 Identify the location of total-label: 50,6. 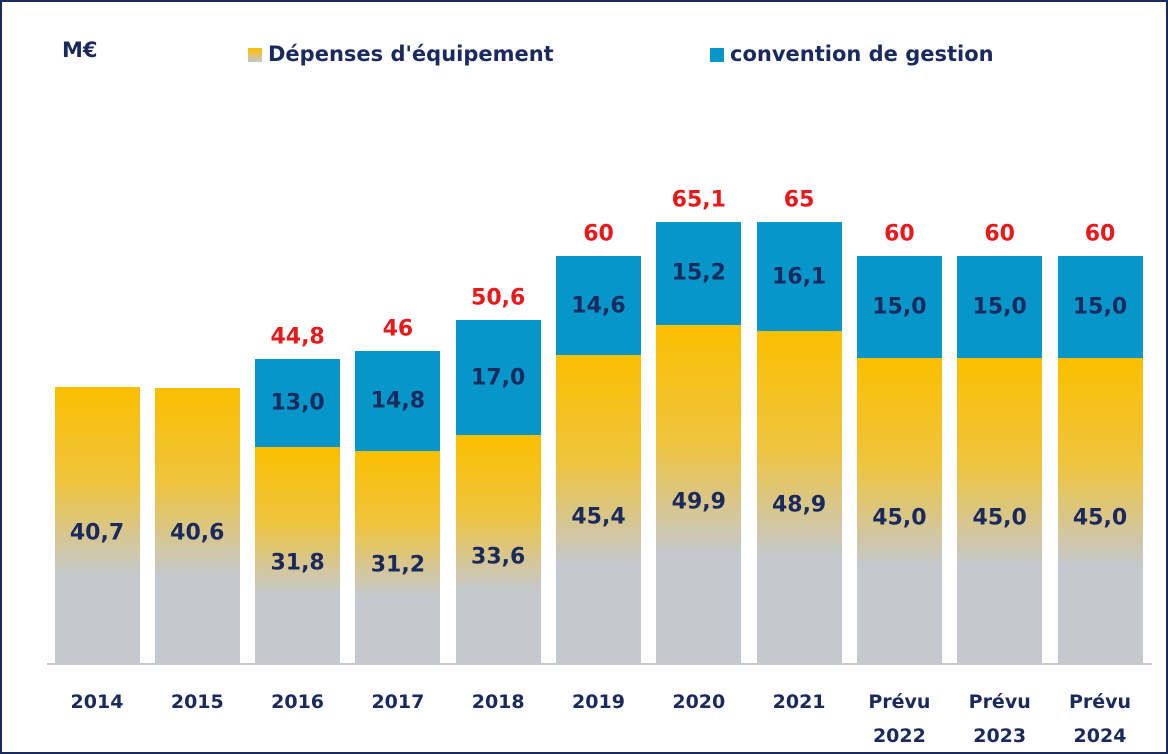
(498, 298).